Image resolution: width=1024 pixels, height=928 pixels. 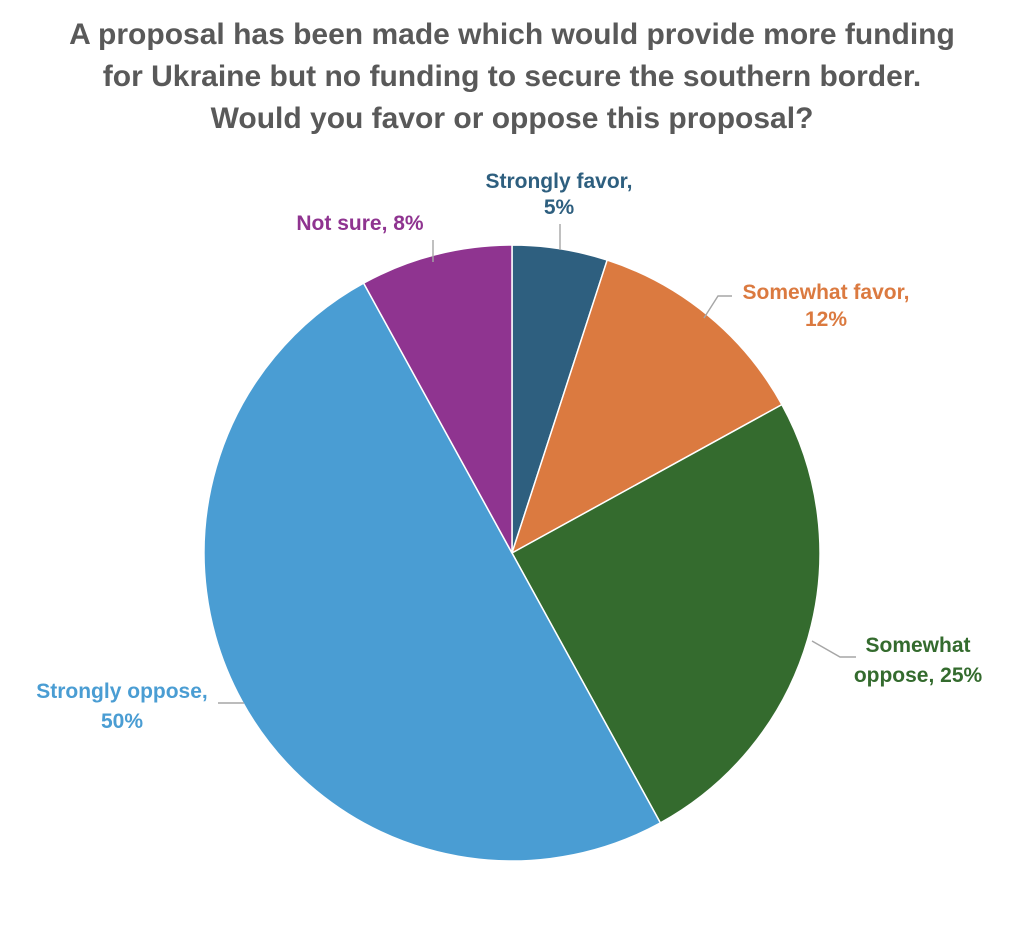 What do you see at coordinates (918, 675) in the screenshot?
I see `data-label-line: oppose, 25%` at bounding box center [918, 675].